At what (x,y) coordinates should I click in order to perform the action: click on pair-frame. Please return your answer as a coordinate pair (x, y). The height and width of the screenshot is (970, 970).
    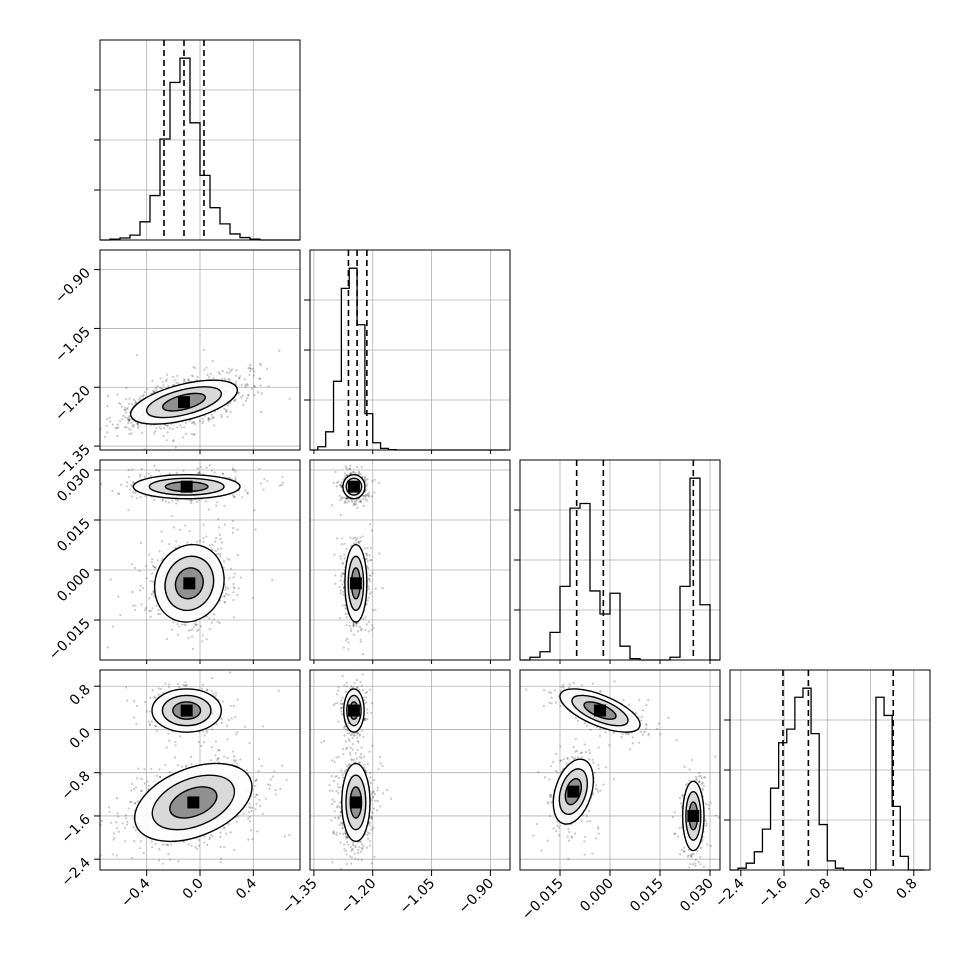
    Looking at the image, I should click on (410, 560).